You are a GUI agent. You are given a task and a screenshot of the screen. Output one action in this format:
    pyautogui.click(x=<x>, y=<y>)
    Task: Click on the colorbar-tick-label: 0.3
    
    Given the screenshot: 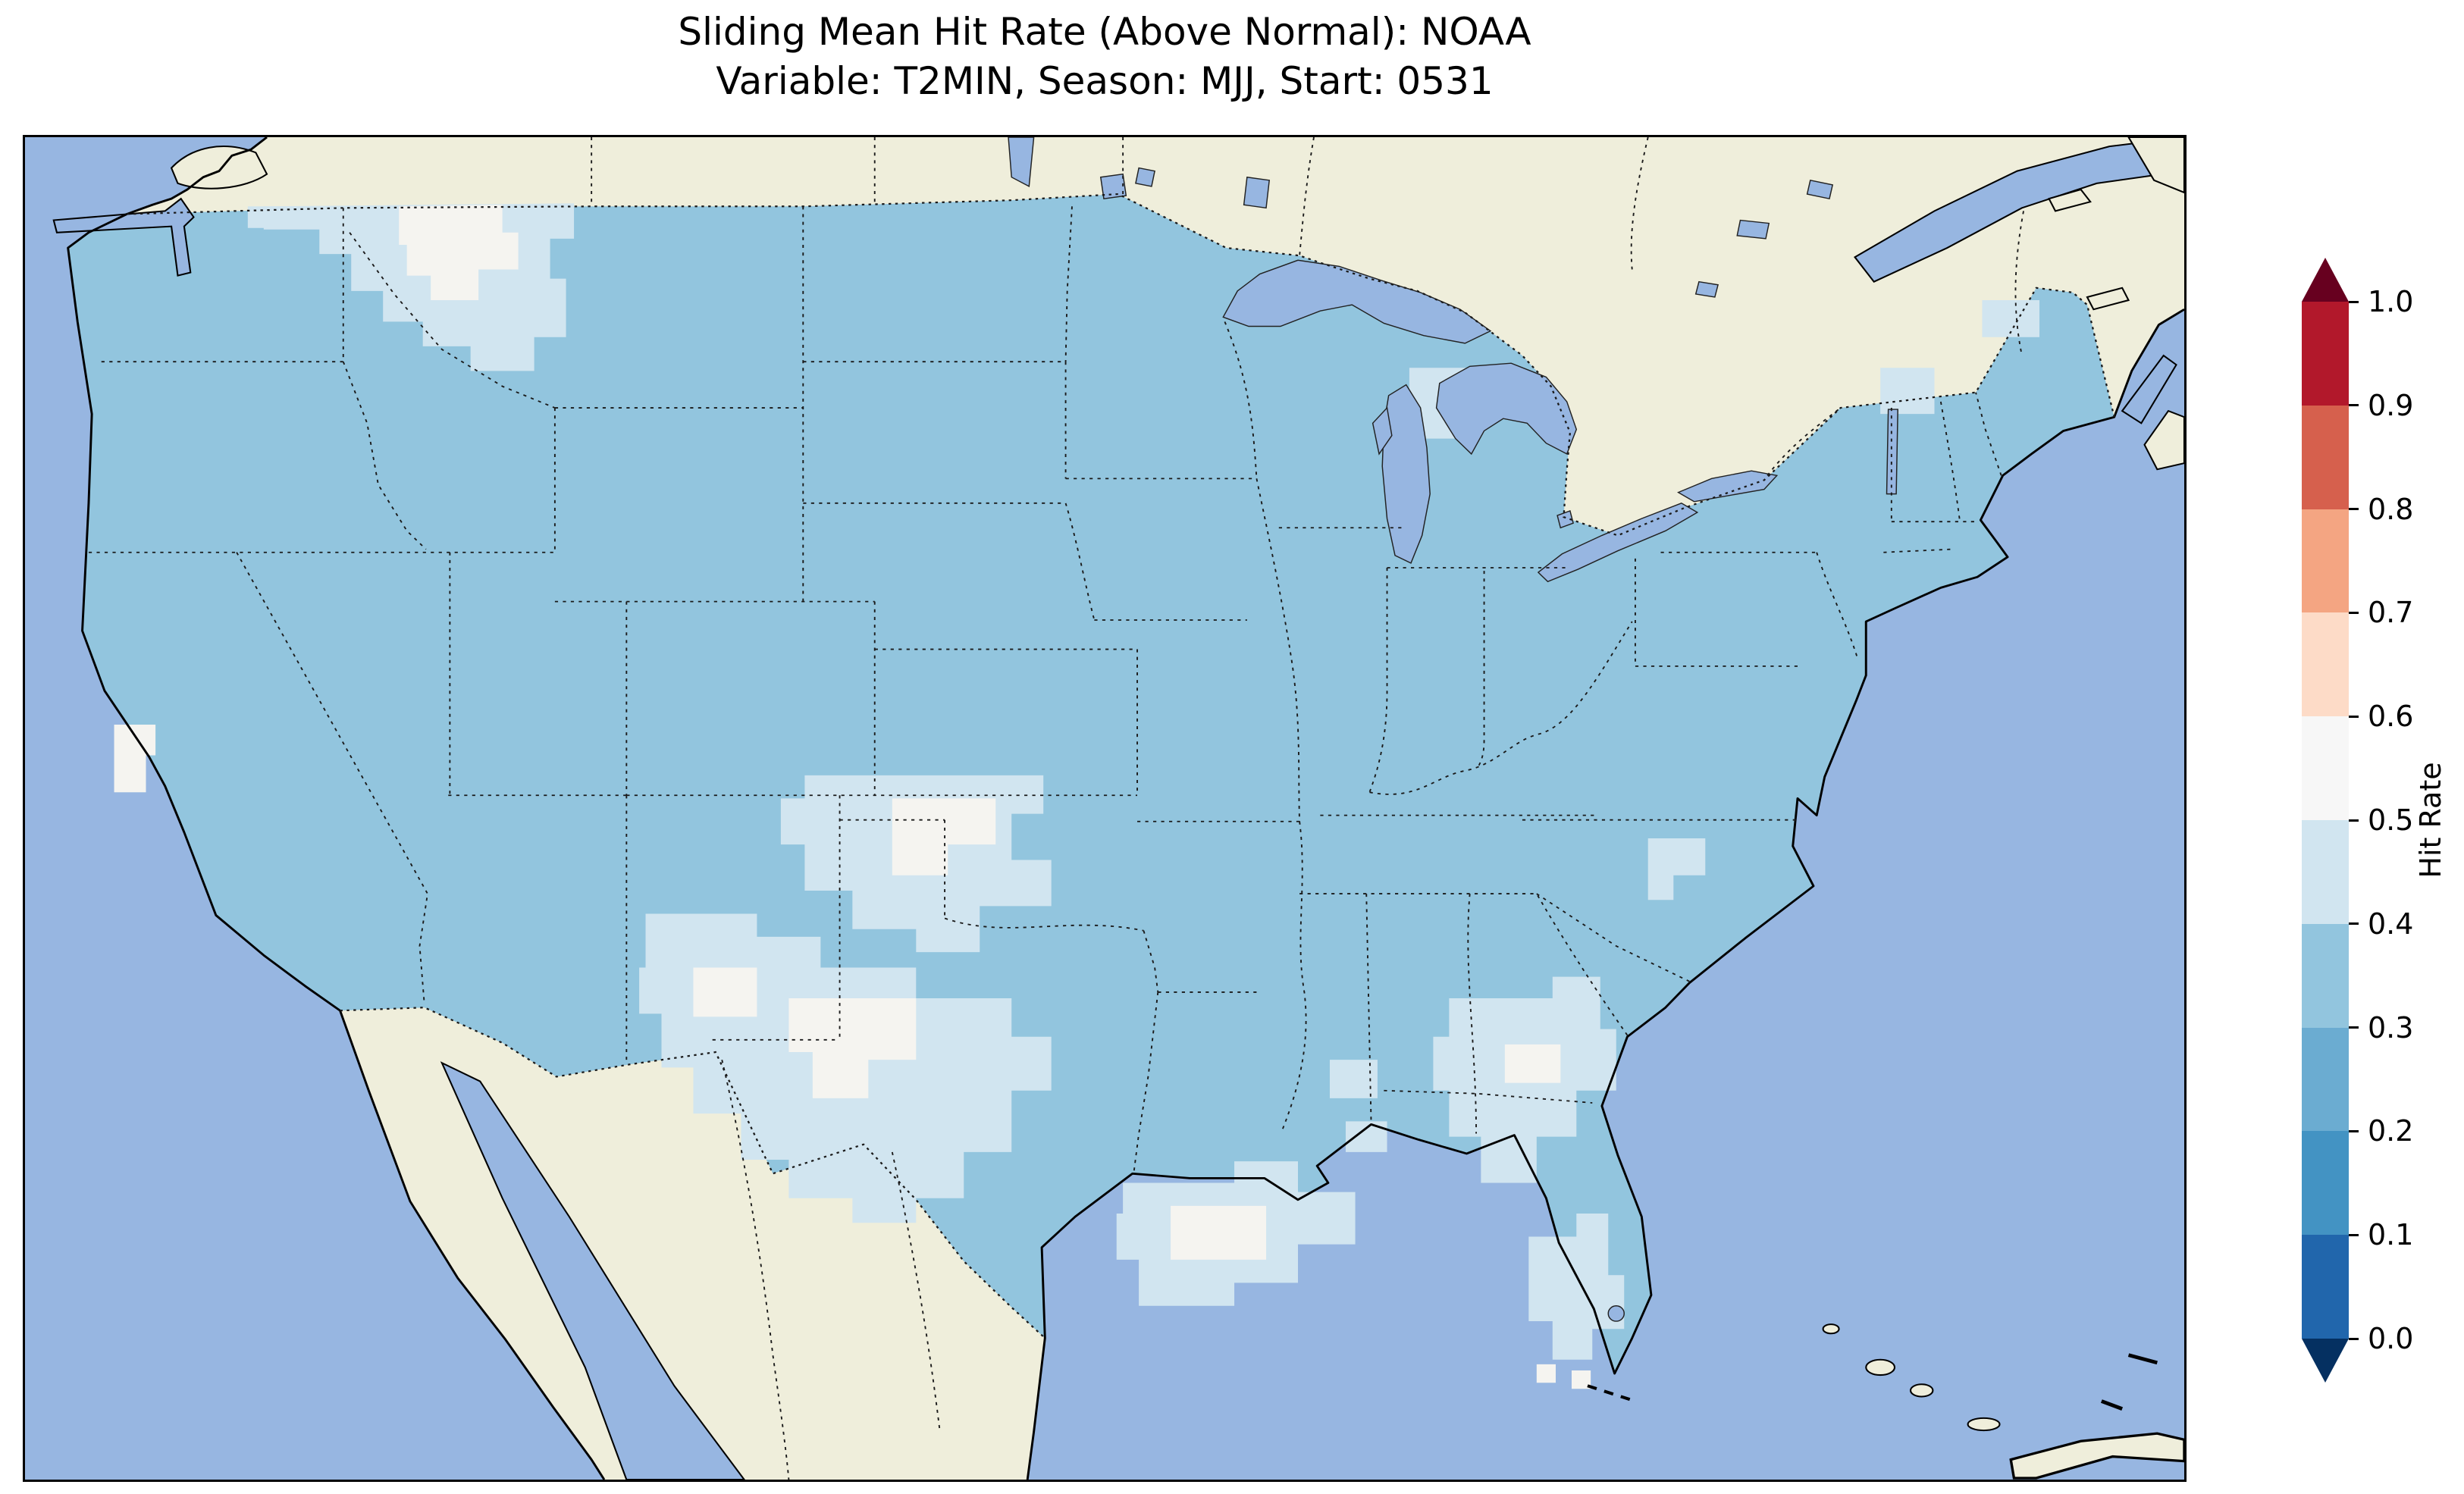 What is the action you would take?
    pyautogui.click(x=2391, y=1027)
    